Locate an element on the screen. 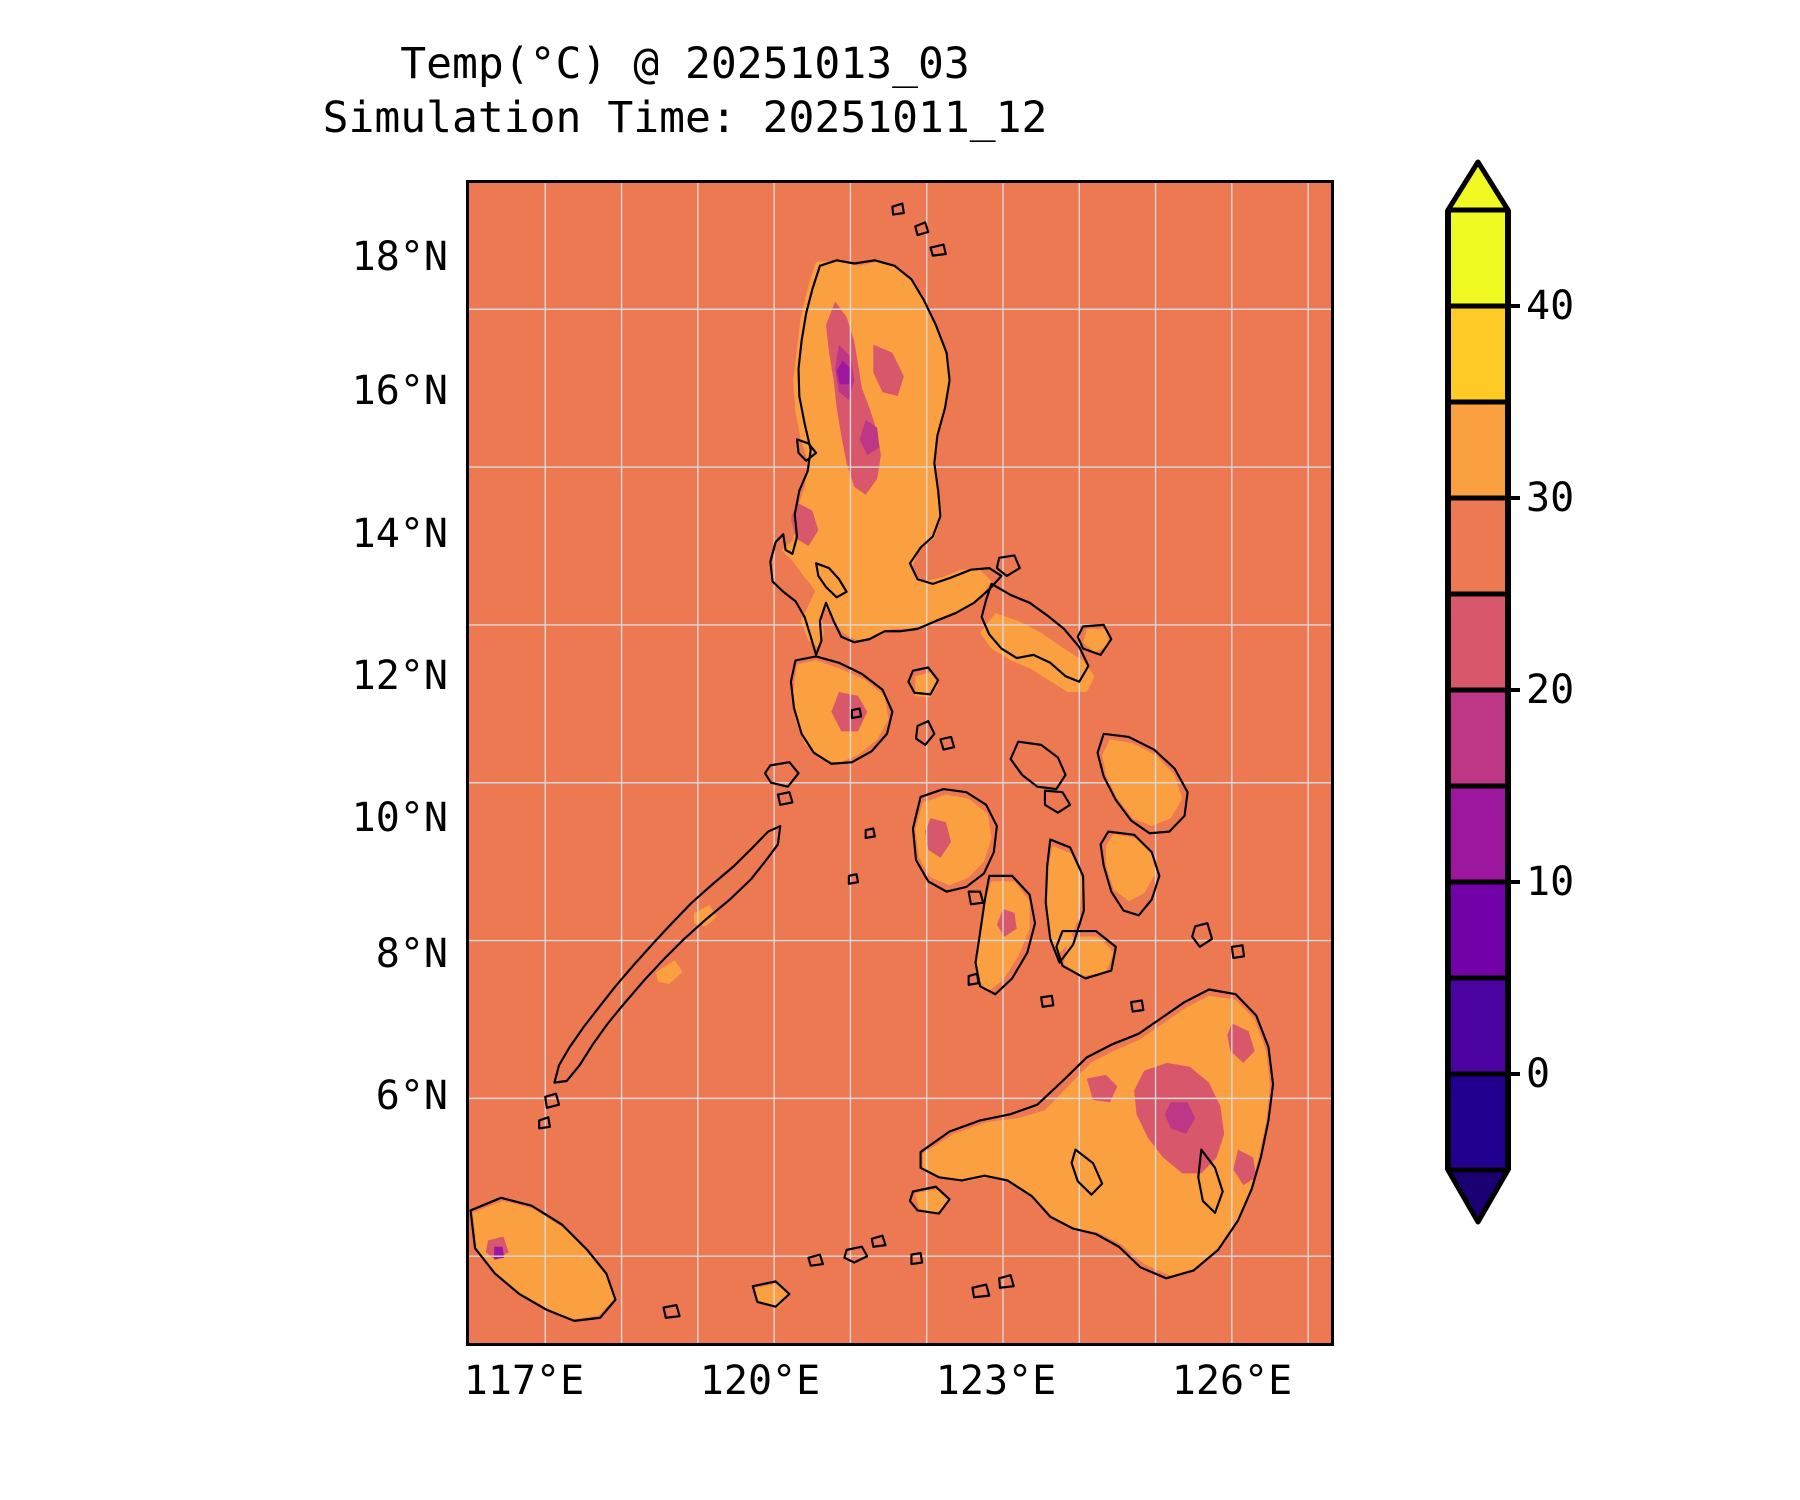 The image size is (1800, 1500). y-tick-label-8N: 8°N is located at coordinates (411, 954).